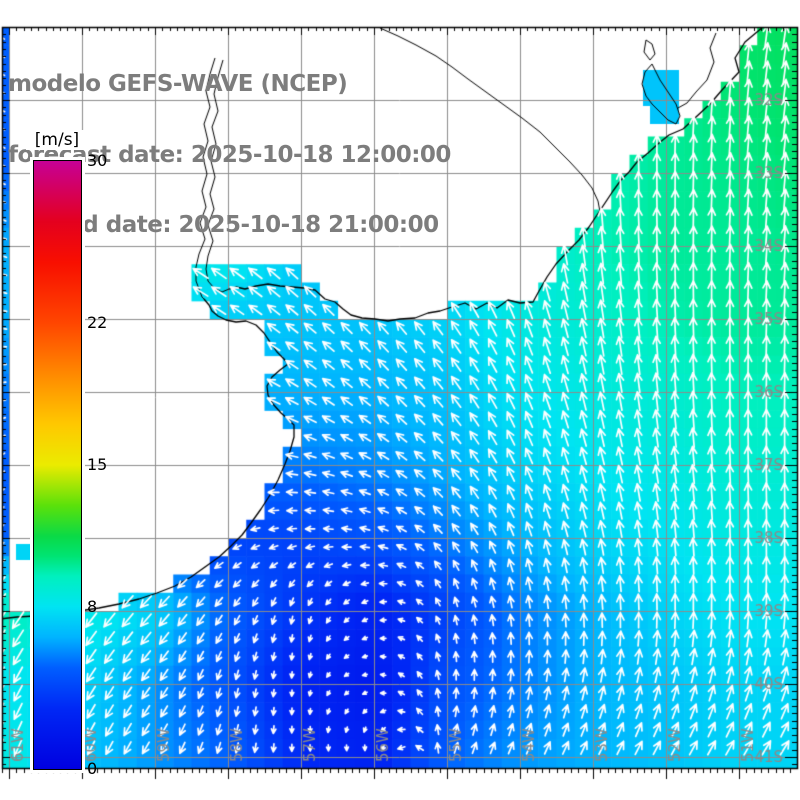 The height and width of the screenshot is (800, 800). I want to click on colorbar-tick-label: 30, so click(97, 160).